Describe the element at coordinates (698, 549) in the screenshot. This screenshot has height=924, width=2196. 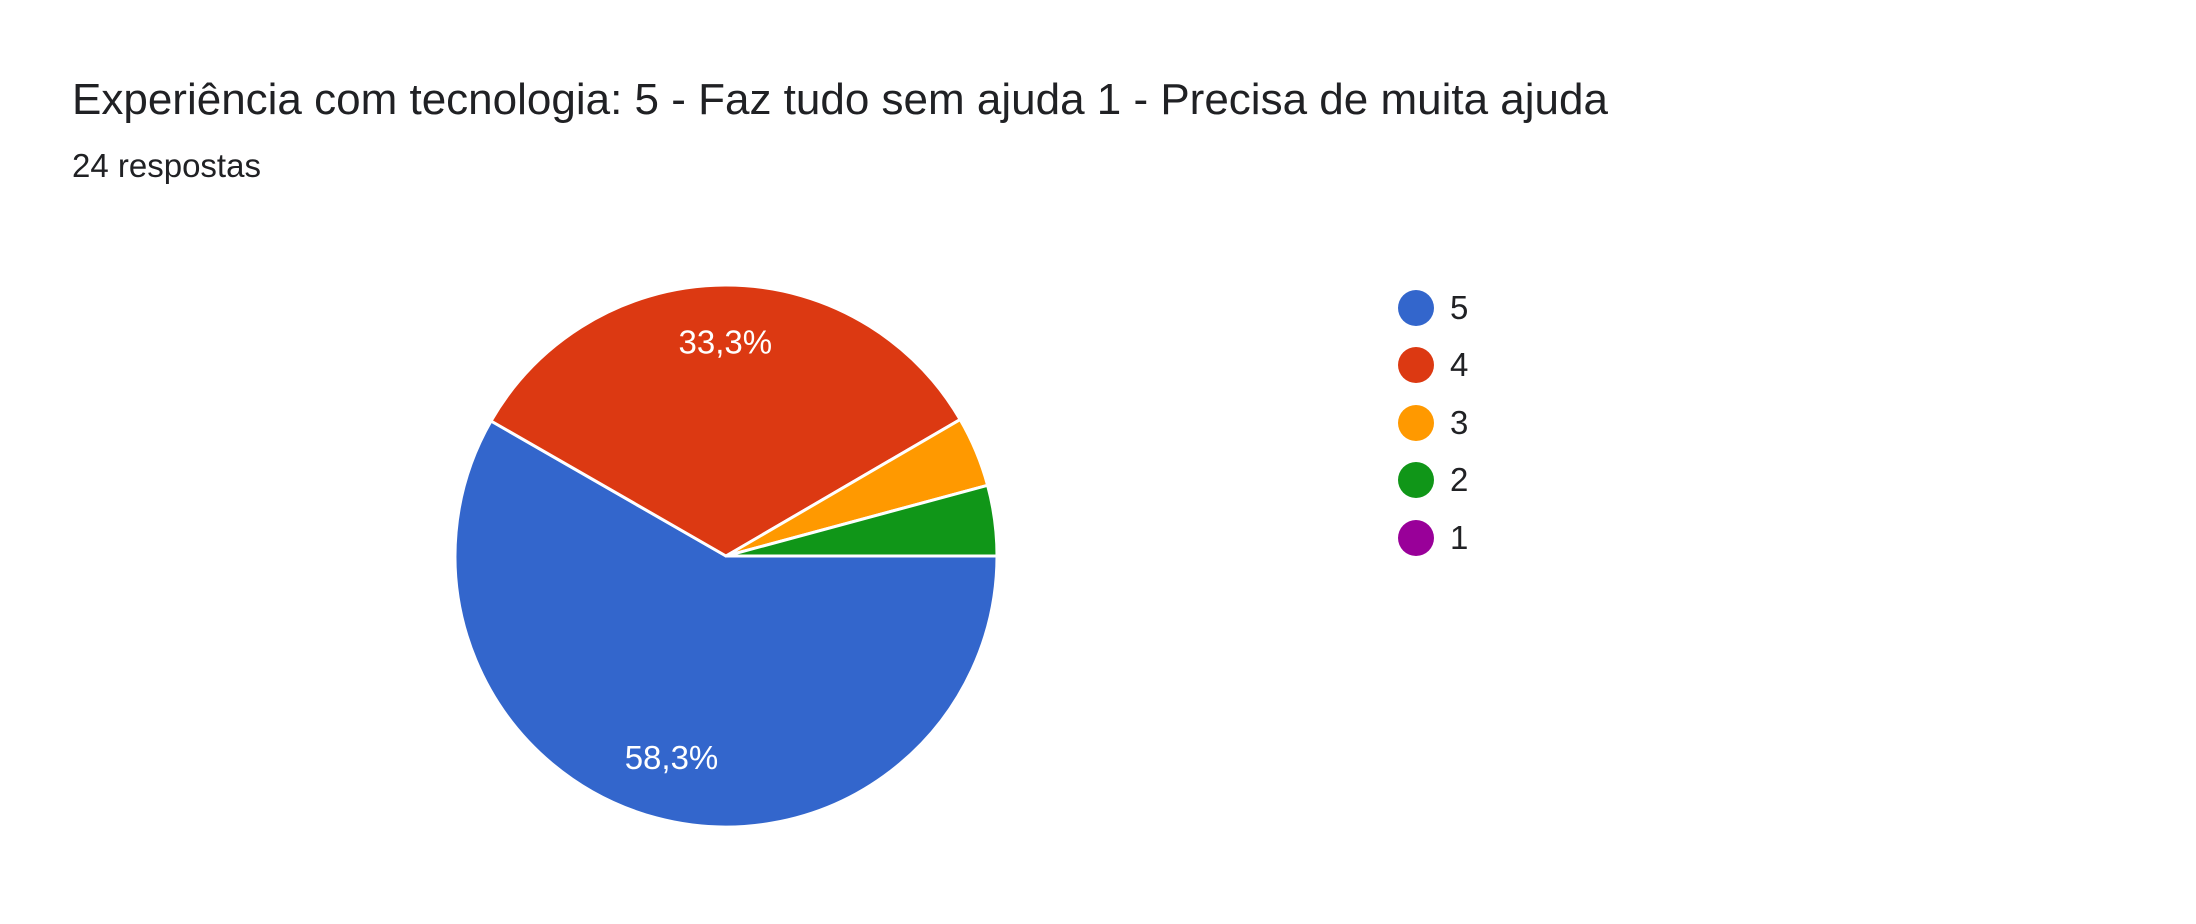
I see `pie-data-labels: 58,3% 33,3%` at that location.